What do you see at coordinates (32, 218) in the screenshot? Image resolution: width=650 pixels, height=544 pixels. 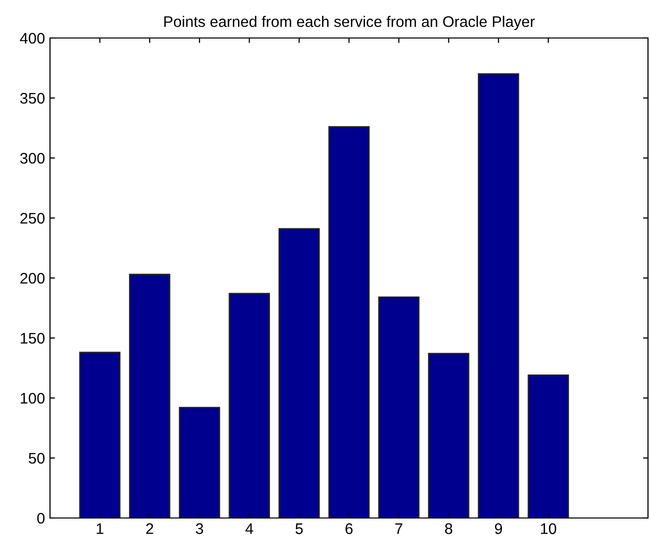 I see `y-tick-label: 250` at bounding box center [32, 218].